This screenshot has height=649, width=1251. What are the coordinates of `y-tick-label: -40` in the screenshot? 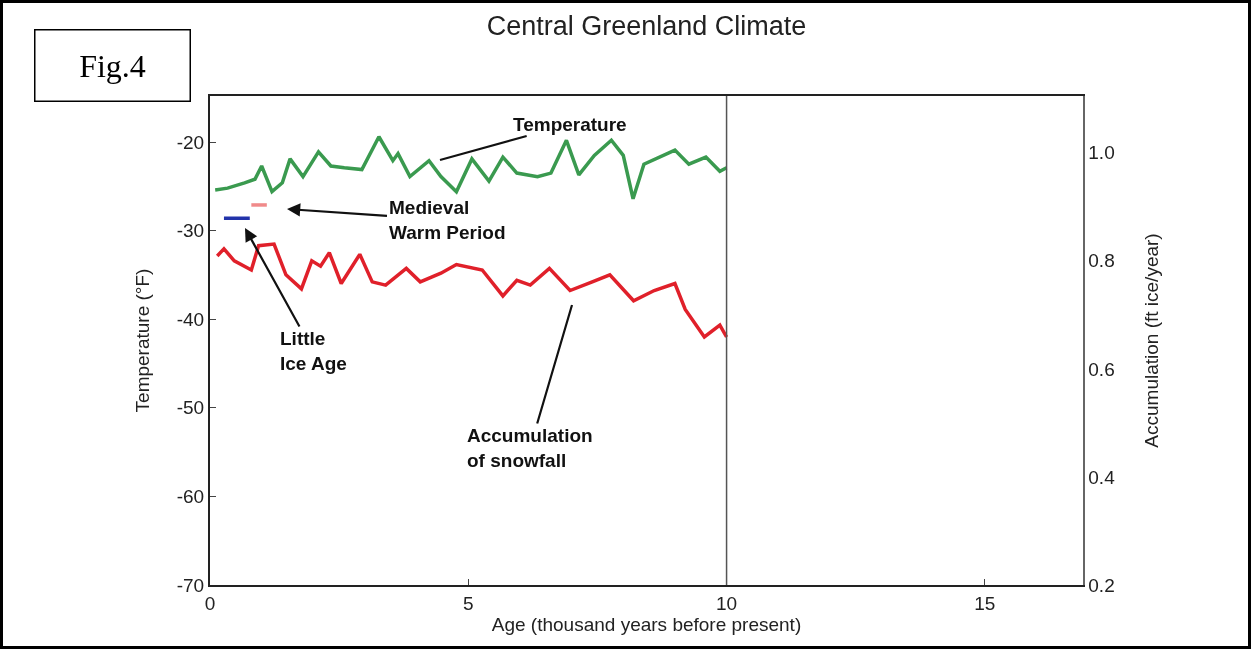 It's located at (190, 319).